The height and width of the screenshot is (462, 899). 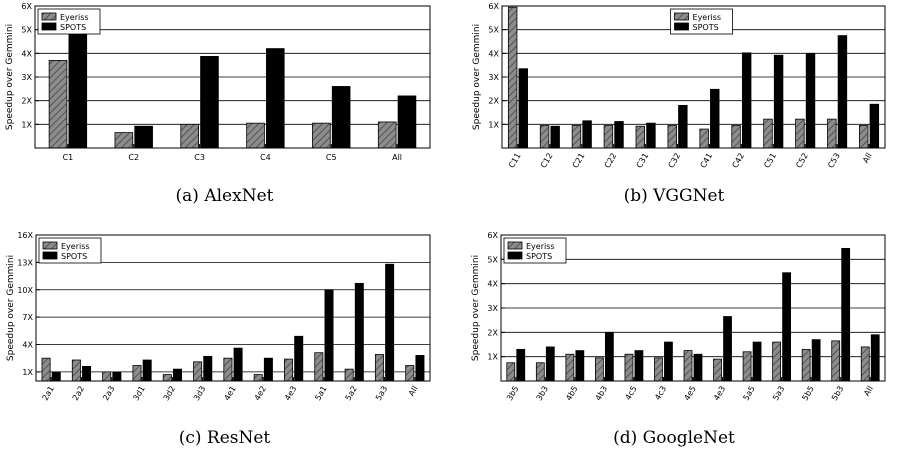 I want to click on x-tick-label: 3b3, so click(x=542, y=394).